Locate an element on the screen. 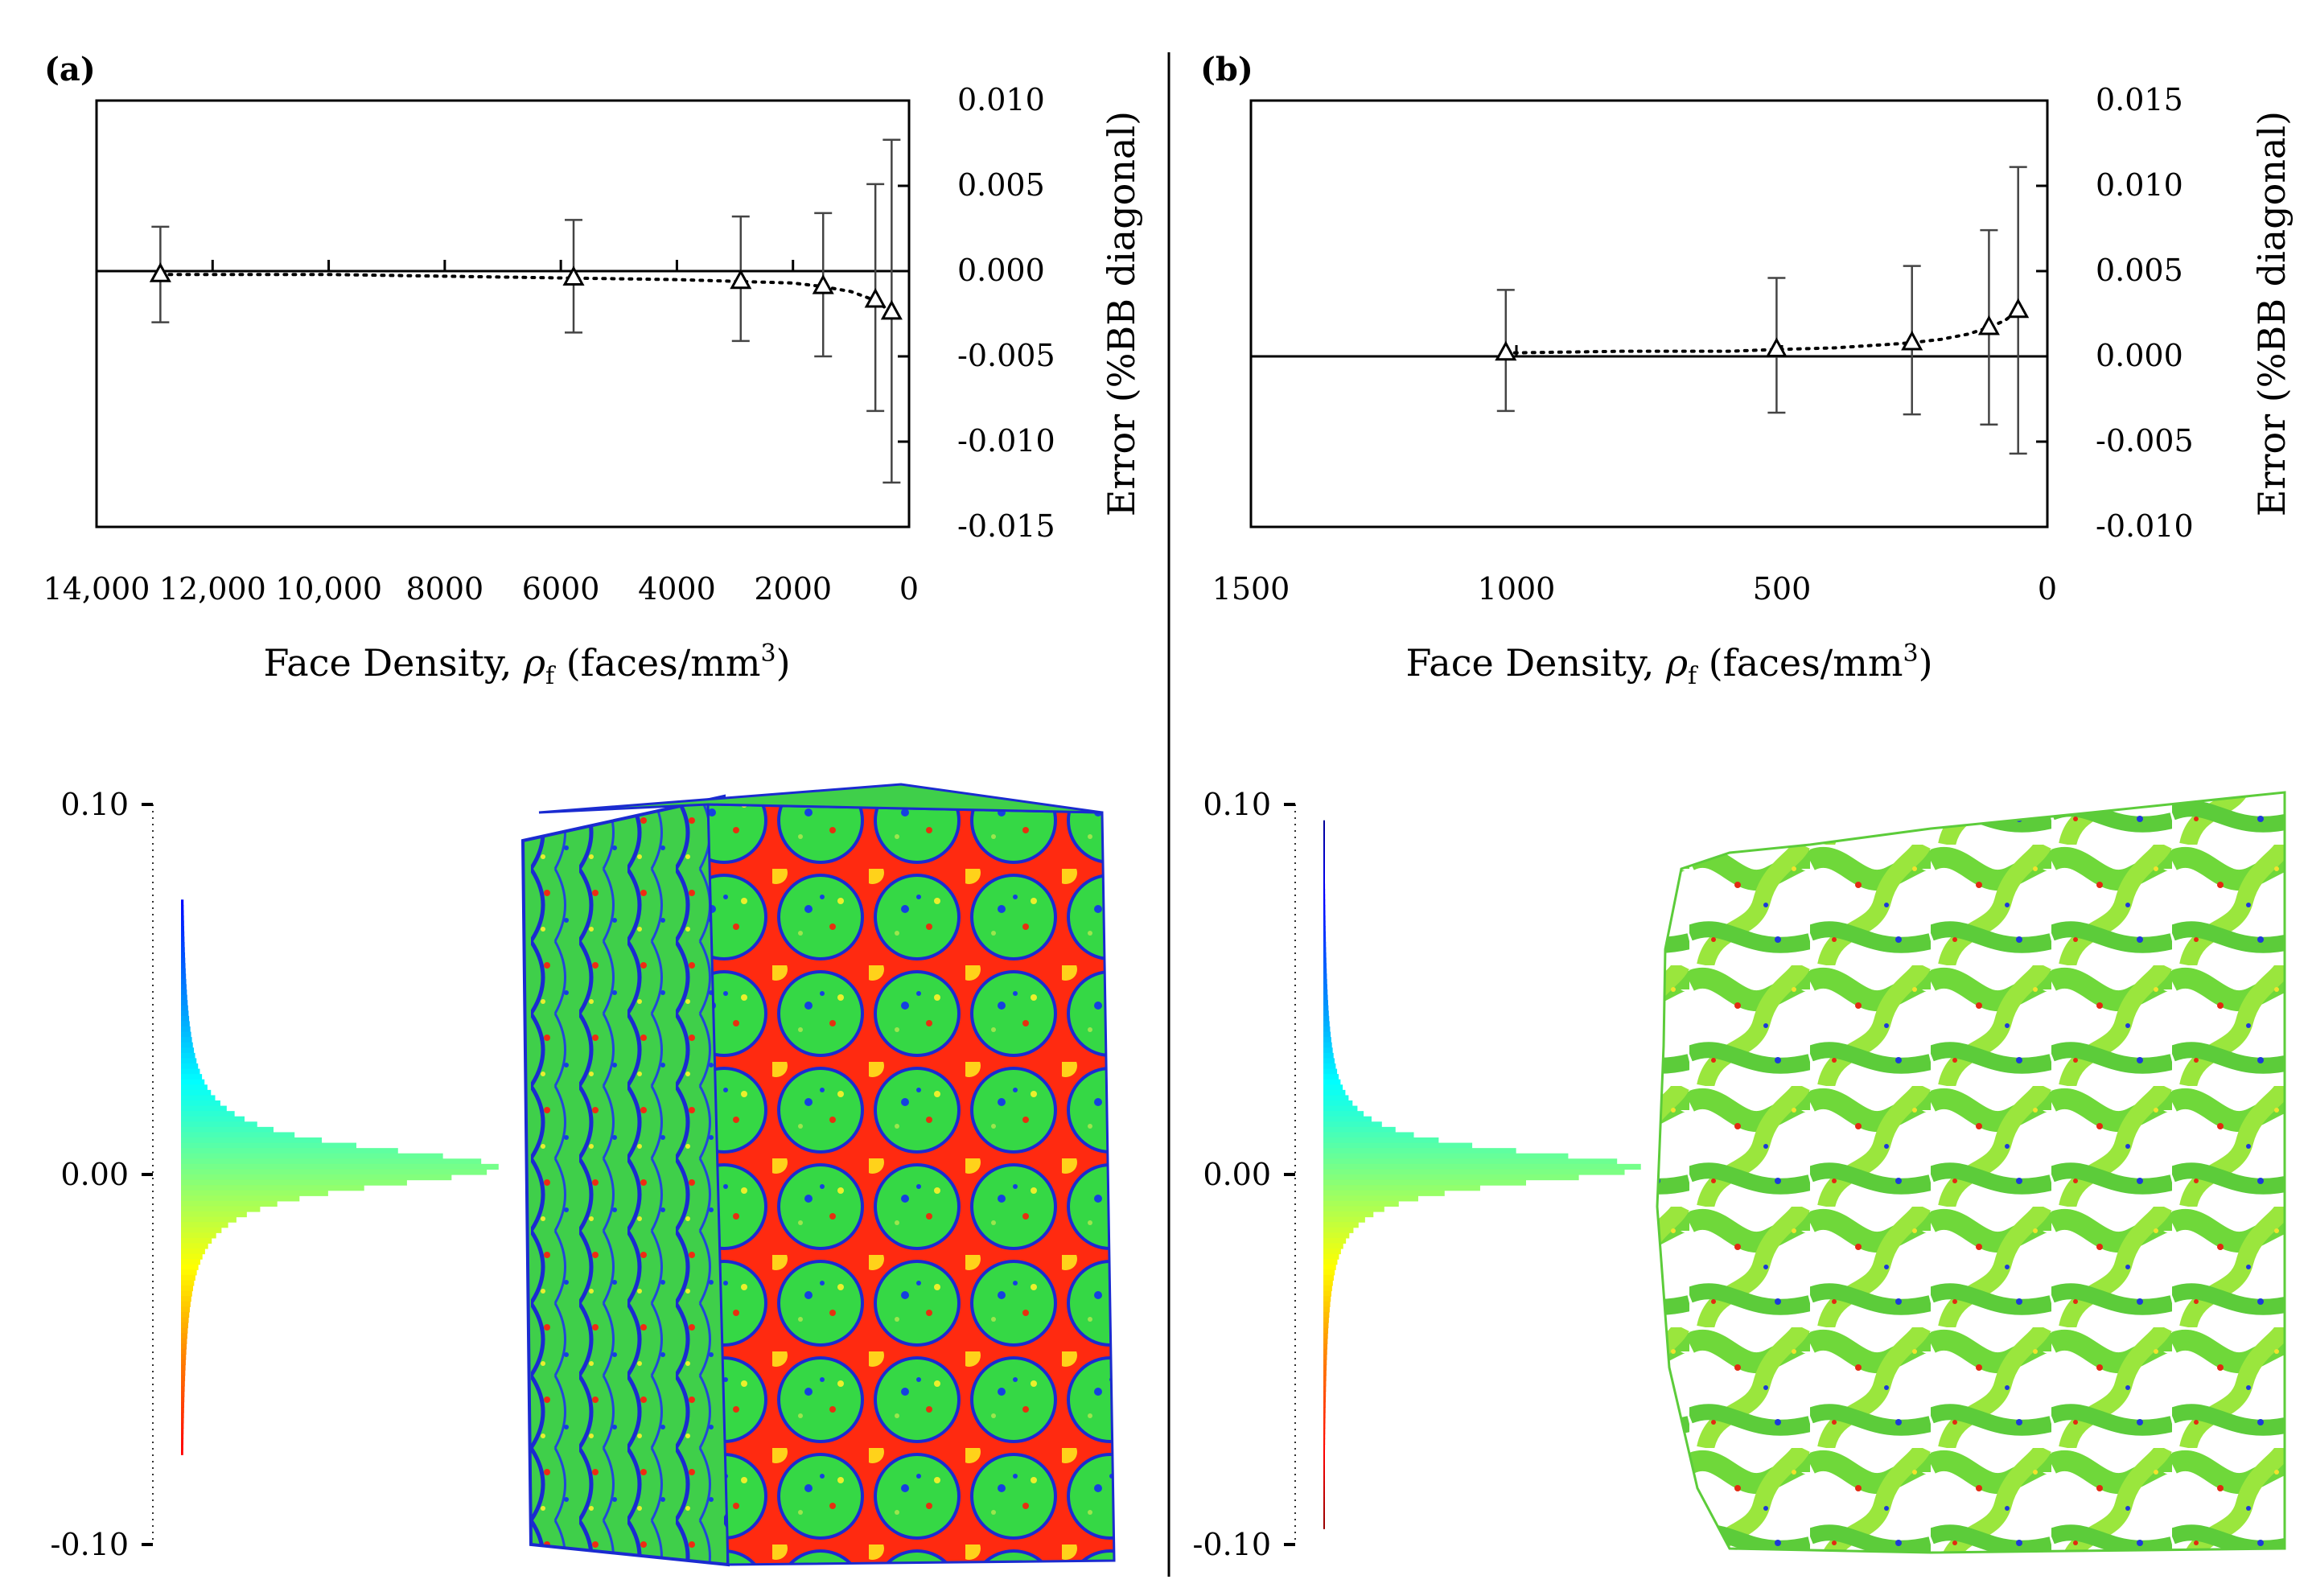 This screenshot has width=2308, height=1596. histogram-c-tick-label: -0.10 is located at coordinates (90, 1544).